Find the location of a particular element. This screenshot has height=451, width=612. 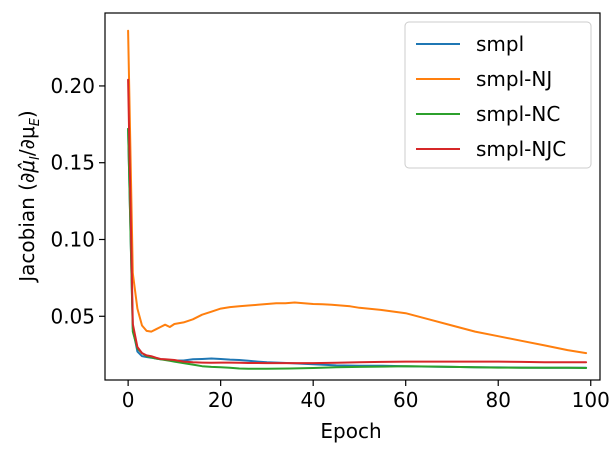

x-tick-label: 80 is located at coordinates (497, 400).